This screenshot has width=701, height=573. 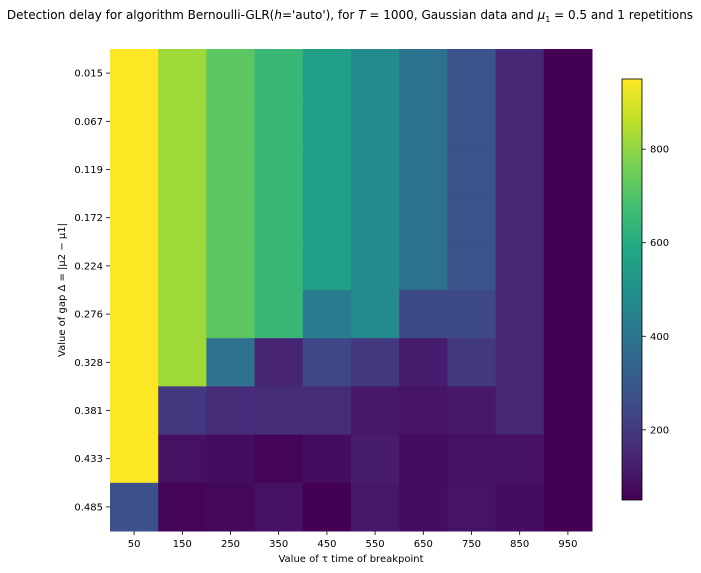 What do you see at coordinates (350, 559) in the screenshot?
I see `x-axis-label: Value of τ time of breakpoint` at bounding box center [350, 559].